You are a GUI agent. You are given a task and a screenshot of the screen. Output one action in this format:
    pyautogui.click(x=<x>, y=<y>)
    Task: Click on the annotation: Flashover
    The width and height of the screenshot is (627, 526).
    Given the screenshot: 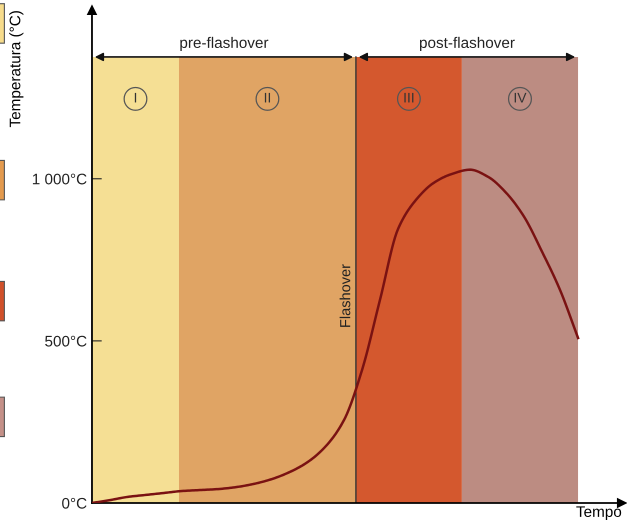 What is the action you would take?
    pyautogui.click(x=345, y=295)
    